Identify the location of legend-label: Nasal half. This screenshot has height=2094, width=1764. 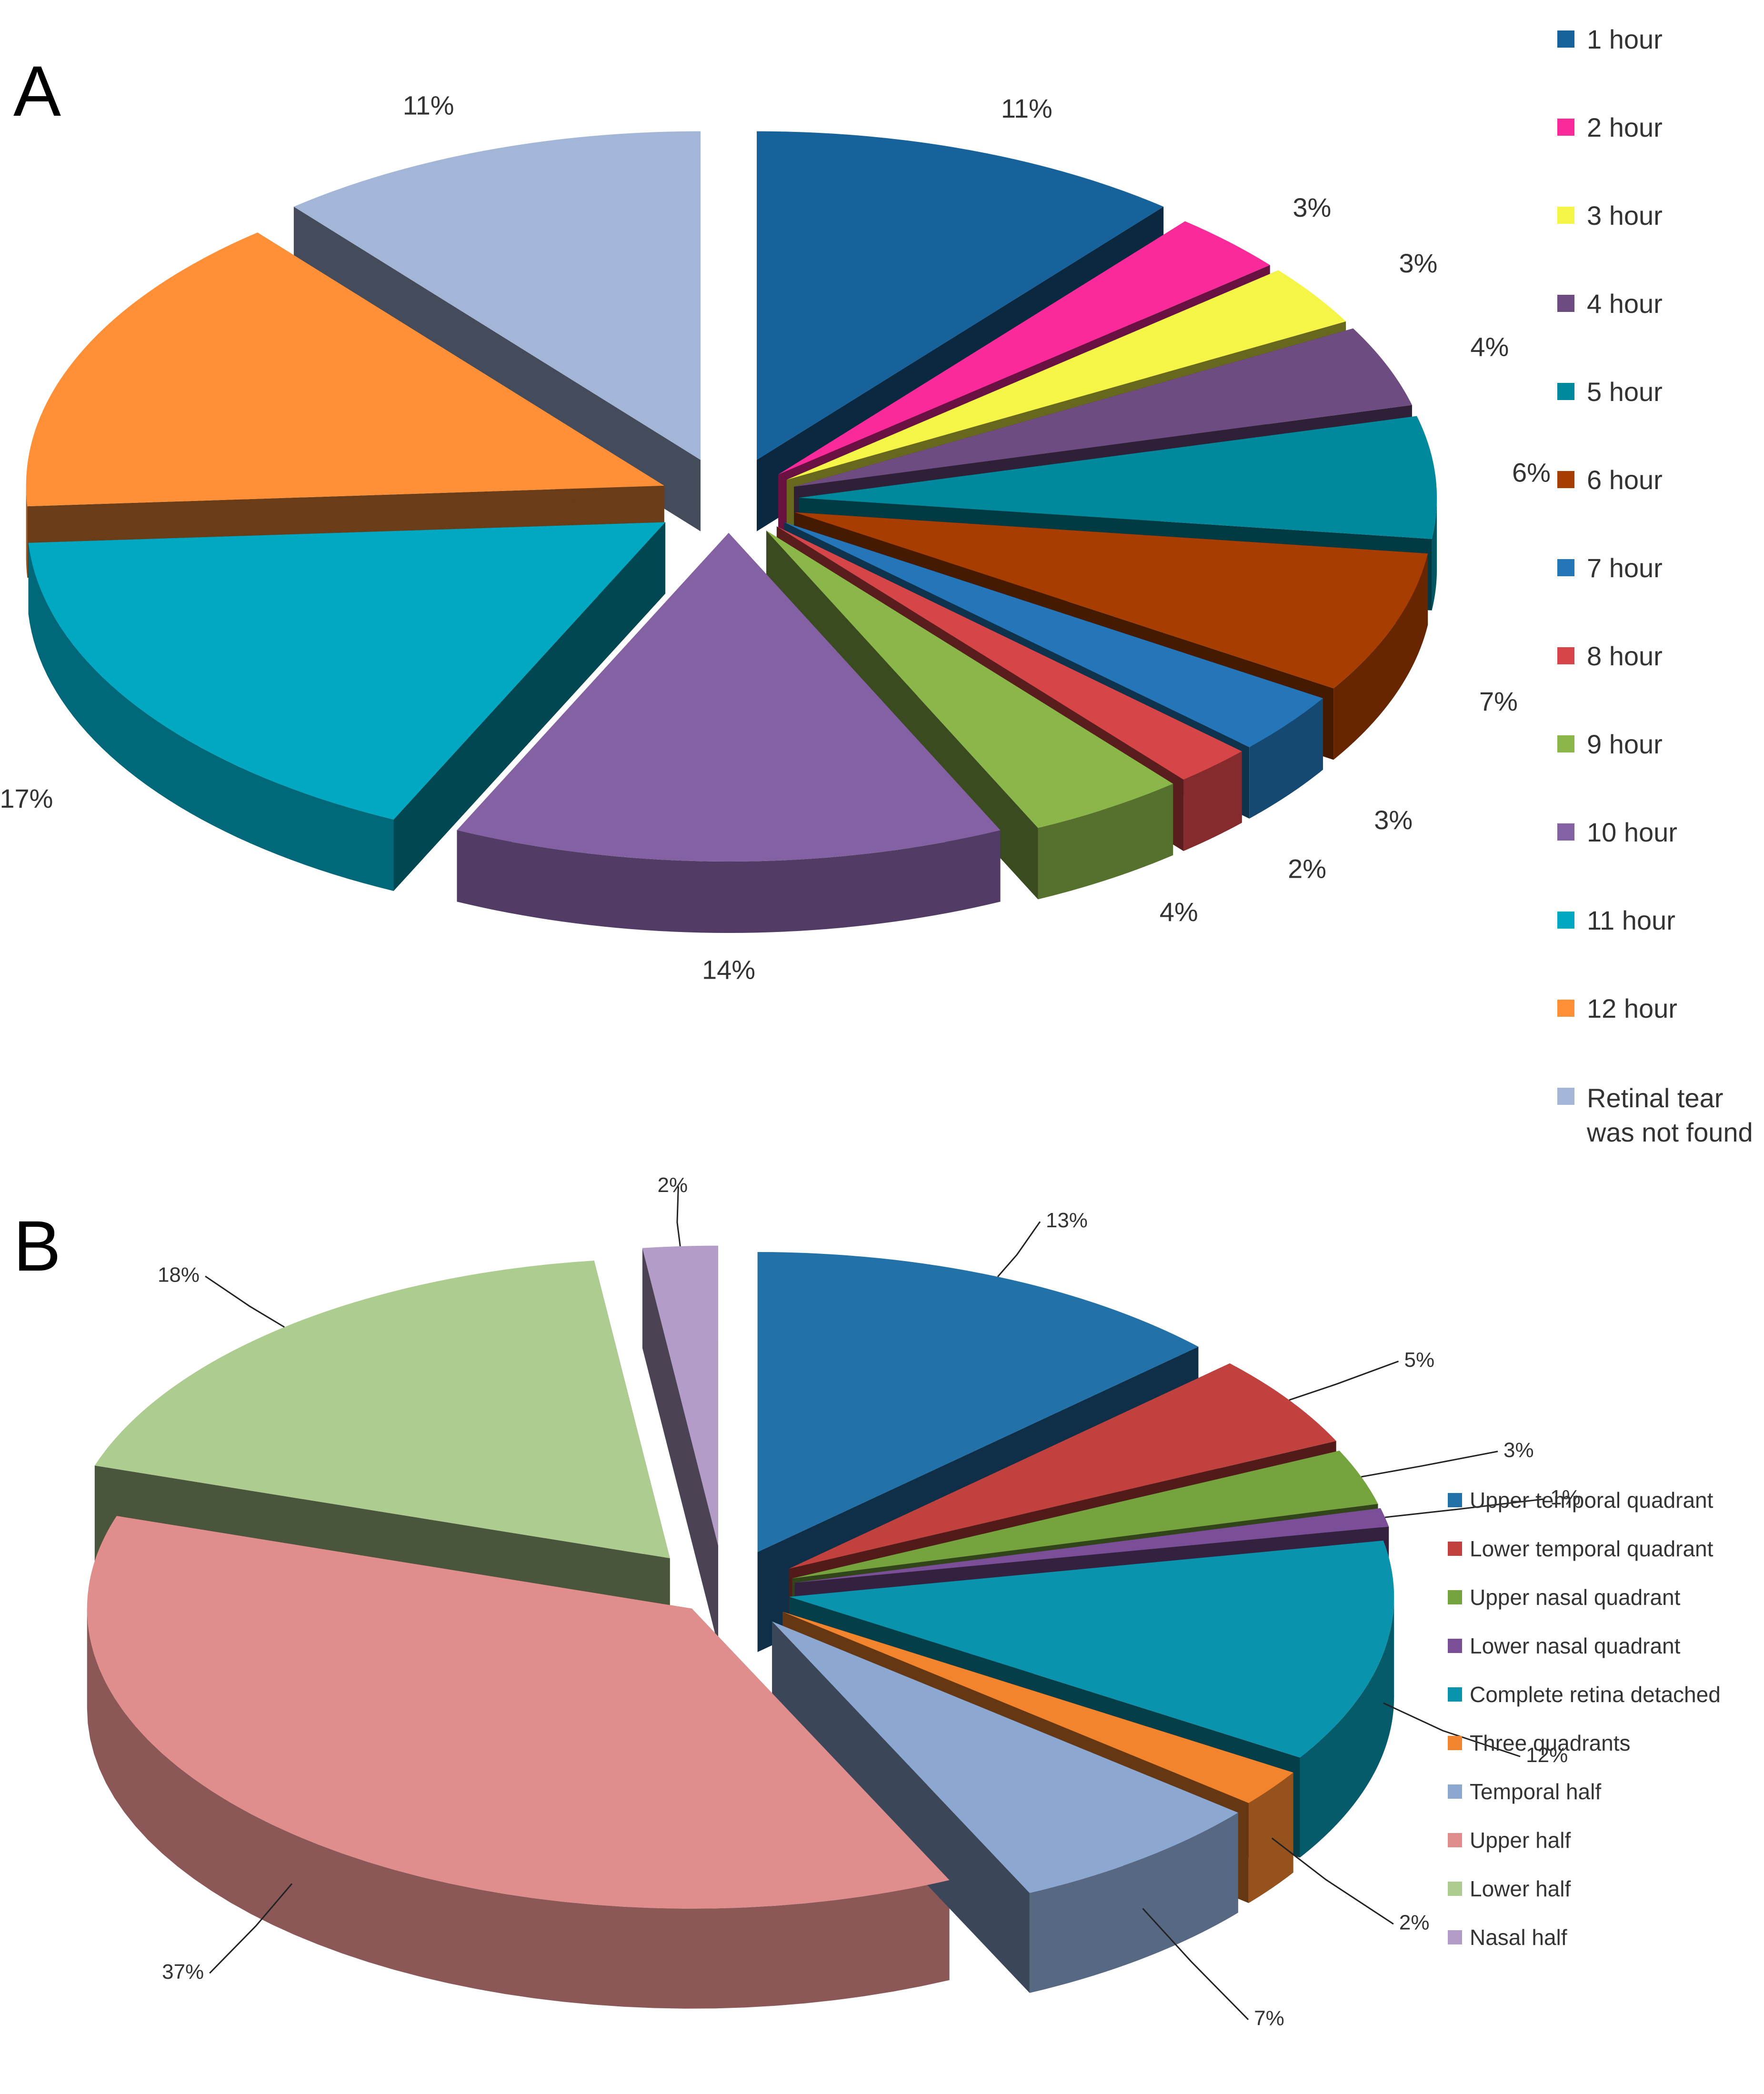
(1519, 1937).